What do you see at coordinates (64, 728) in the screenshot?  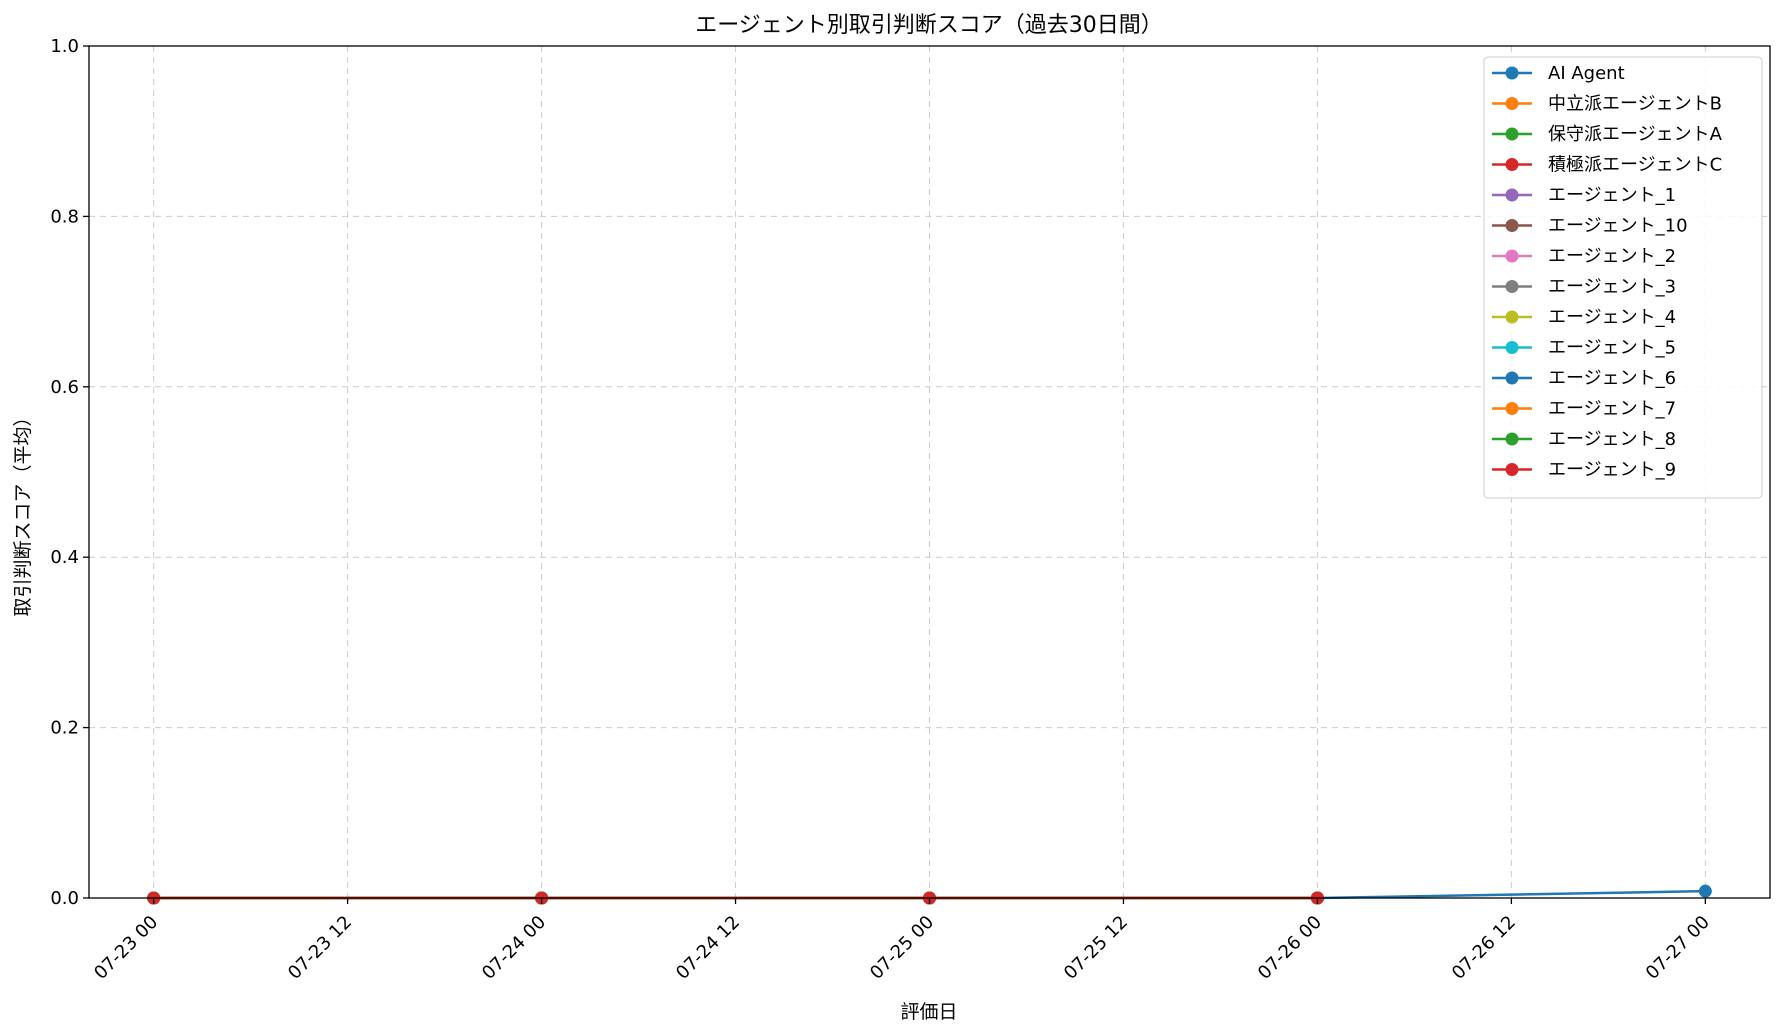 I see `y-tick-label: 0.2` at bounding box center [64, 728].